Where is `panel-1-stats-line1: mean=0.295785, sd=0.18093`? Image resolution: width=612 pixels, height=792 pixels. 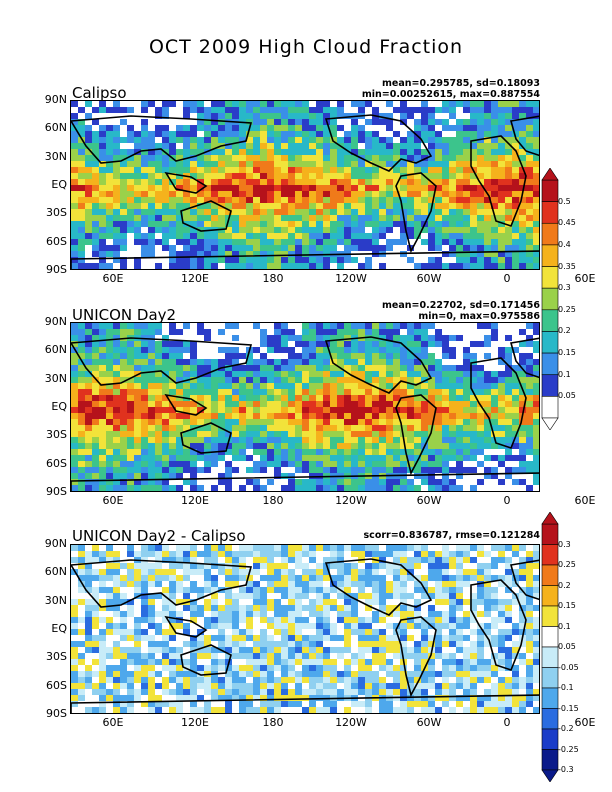 panel-1-stats-line1: mean=0.295785, sd=0.18093 is located at coordinates (461, 83).